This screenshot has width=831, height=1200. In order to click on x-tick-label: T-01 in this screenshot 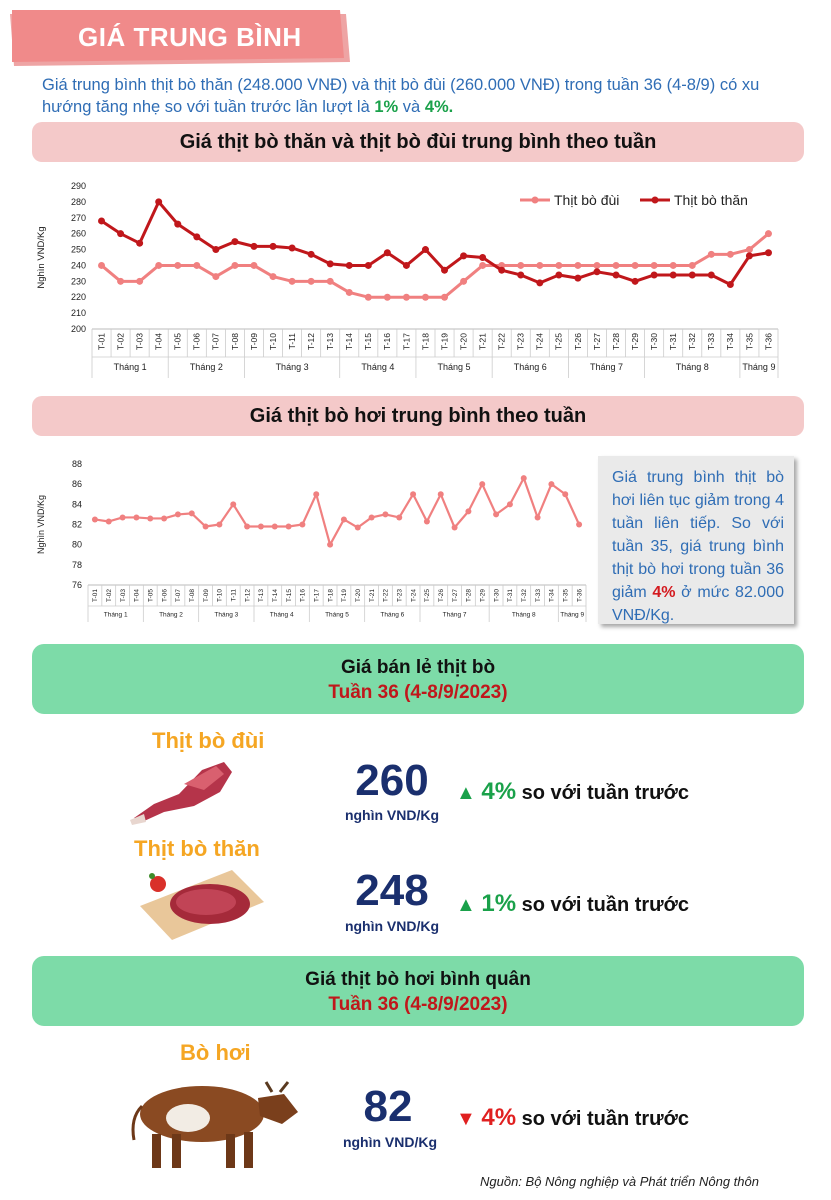, I will do `click(95, 595)`.